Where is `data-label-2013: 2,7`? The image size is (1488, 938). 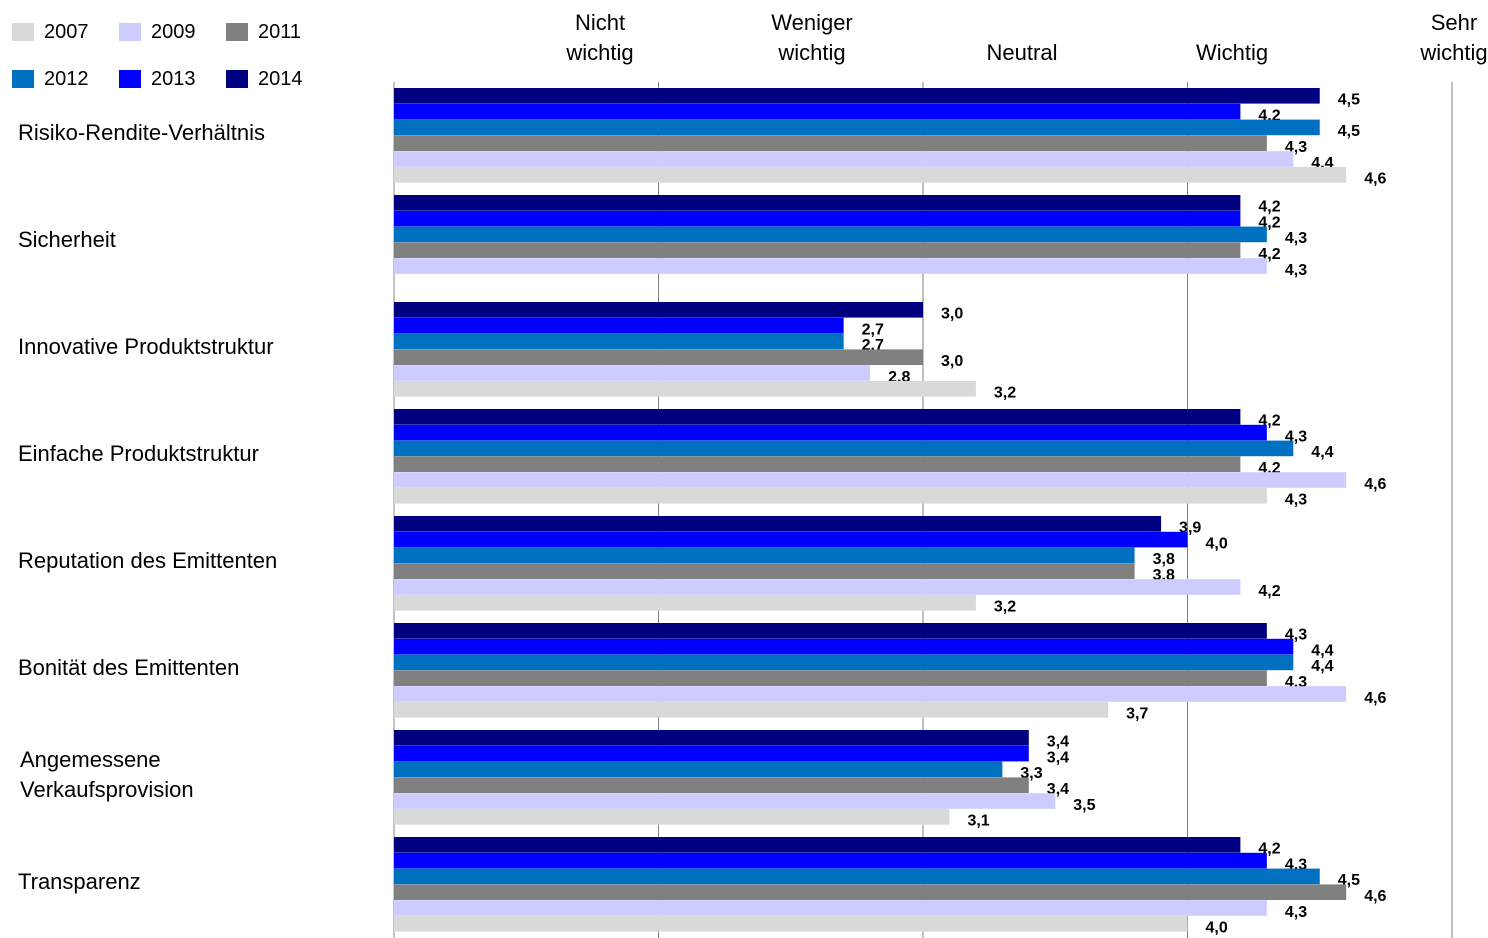 data-label-2013: 2,7 is located at coordinates (873, 329).